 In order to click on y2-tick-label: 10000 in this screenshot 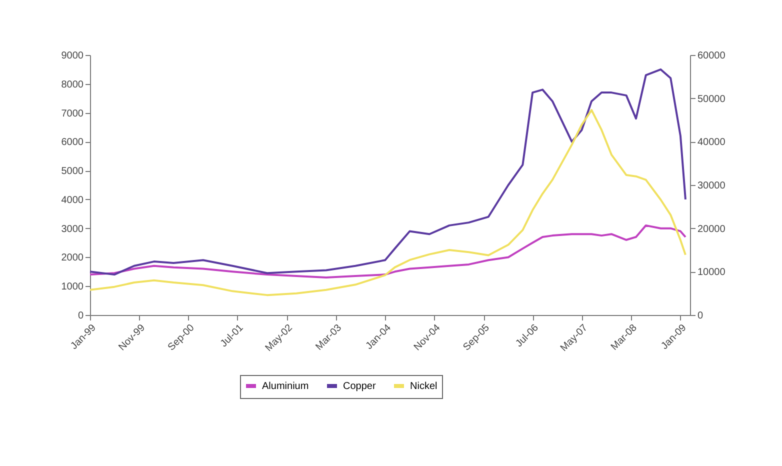, I will do `click(712, 272)`.